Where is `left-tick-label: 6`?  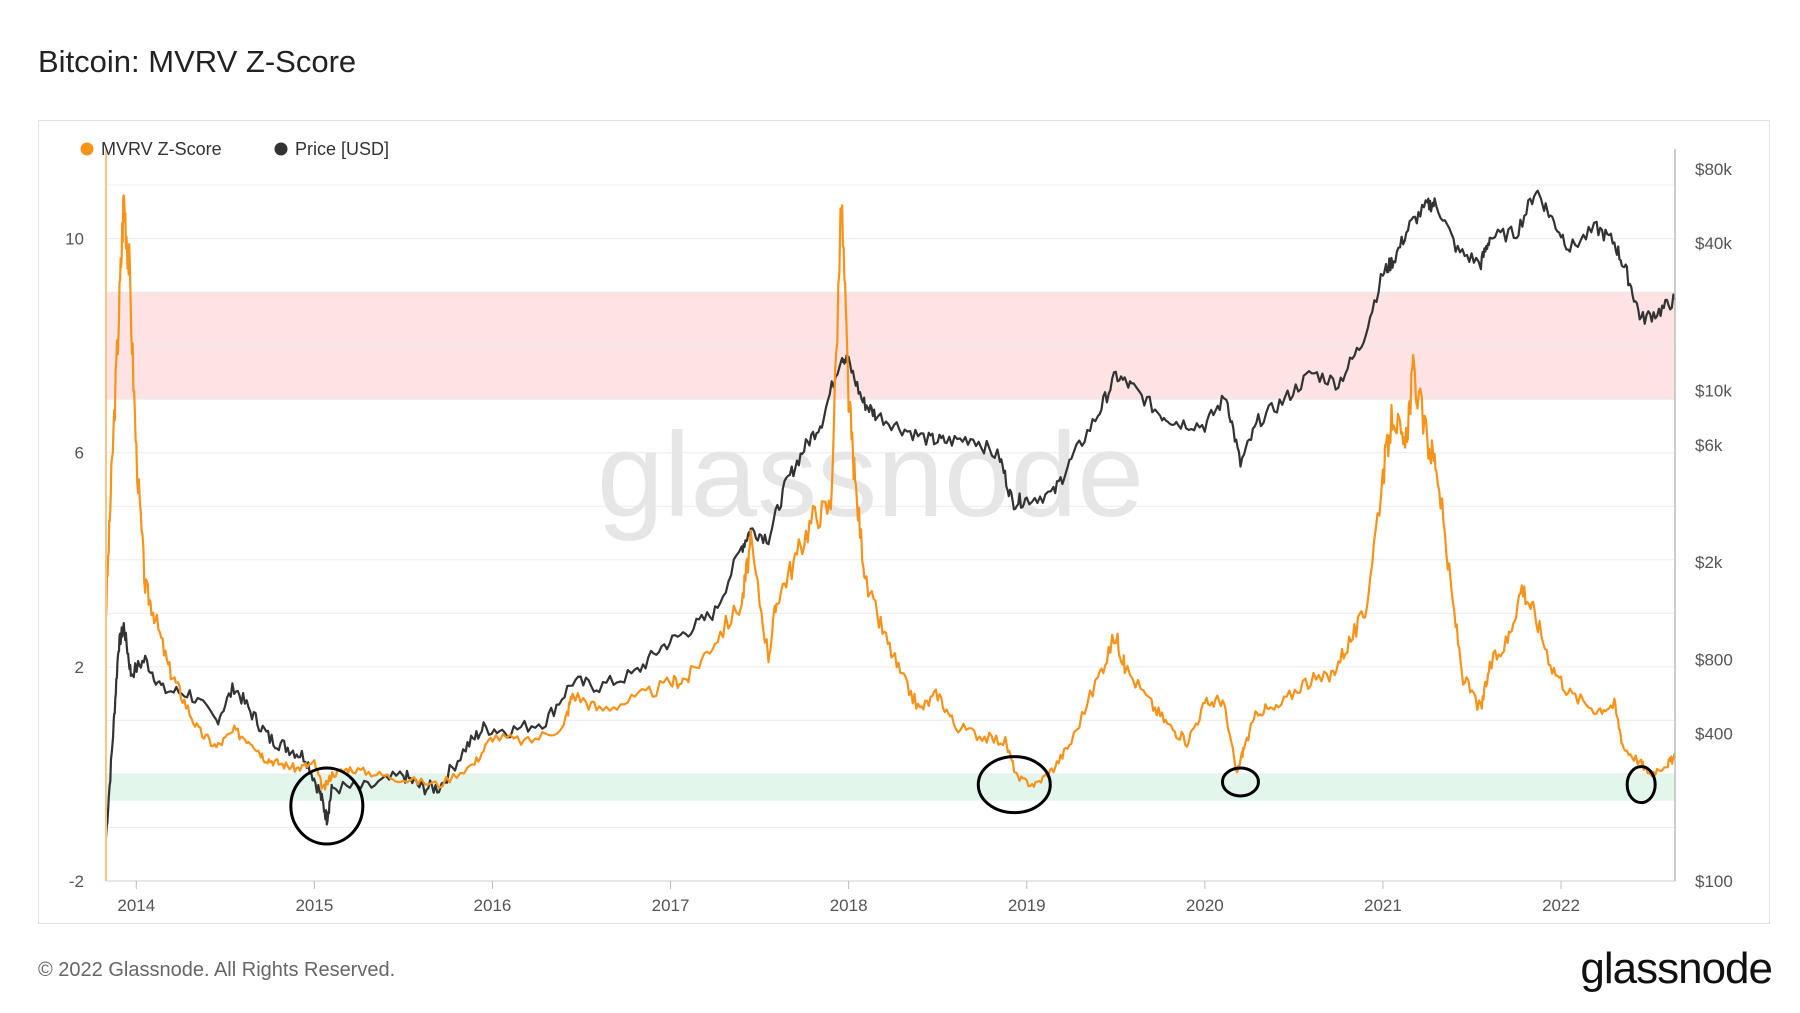
left-tick-label: 6 is located at coordinates (79, 453).